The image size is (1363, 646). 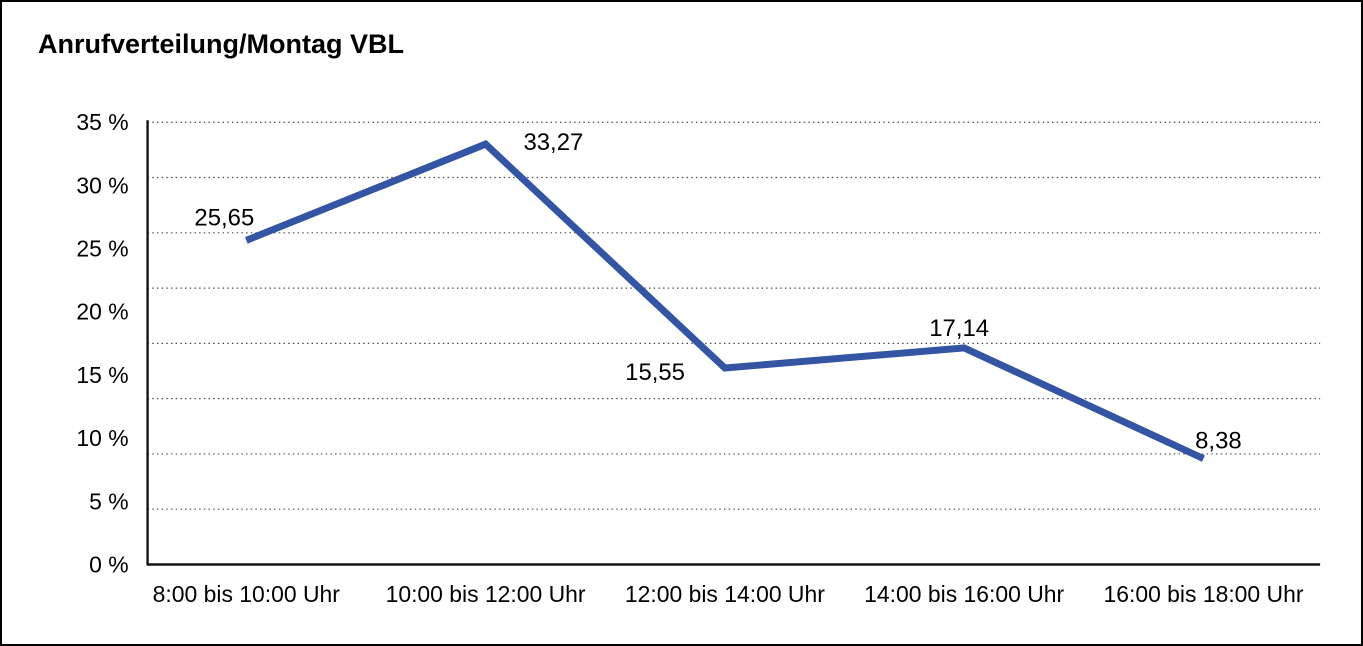 What do you see at coordinates (224, 218) in the screenshot?
I see `data-point-label: 25,65` at bounding box center [224, 218].